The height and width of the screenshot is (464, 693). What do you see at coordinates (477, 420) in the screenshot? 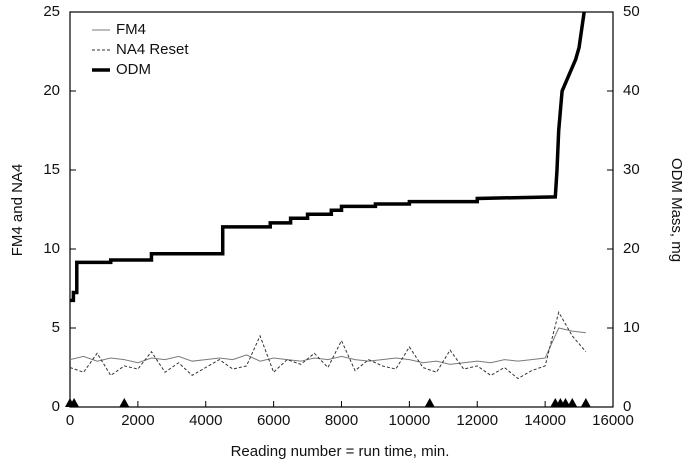
I see `x-tick-label: 12000` at bounding box center [477, 420].